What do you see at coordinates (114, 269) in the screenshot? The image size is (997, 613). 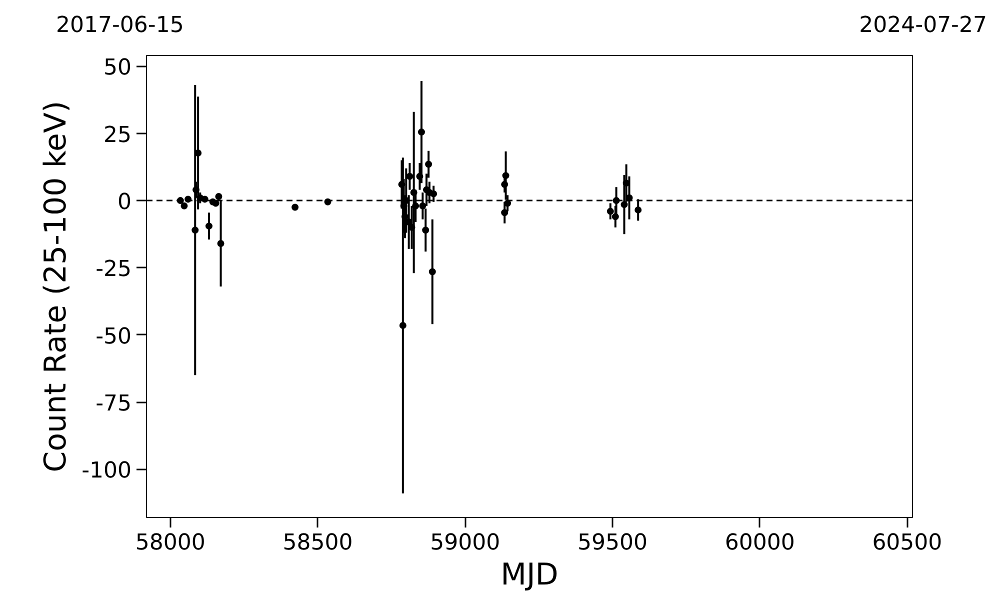 I see `y-tick-label: -25` at bounding box center [114, 269].